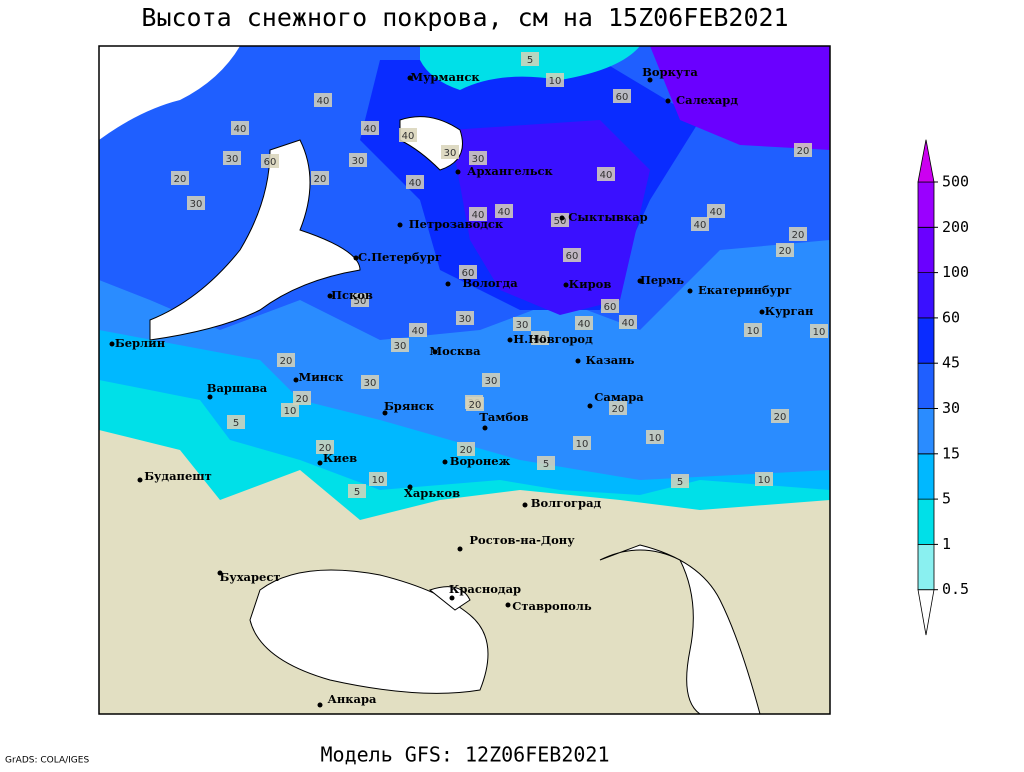 The width and height of the screenshot is (1024, 772). I want to click on city-label: Брянск, so click(409, 406).